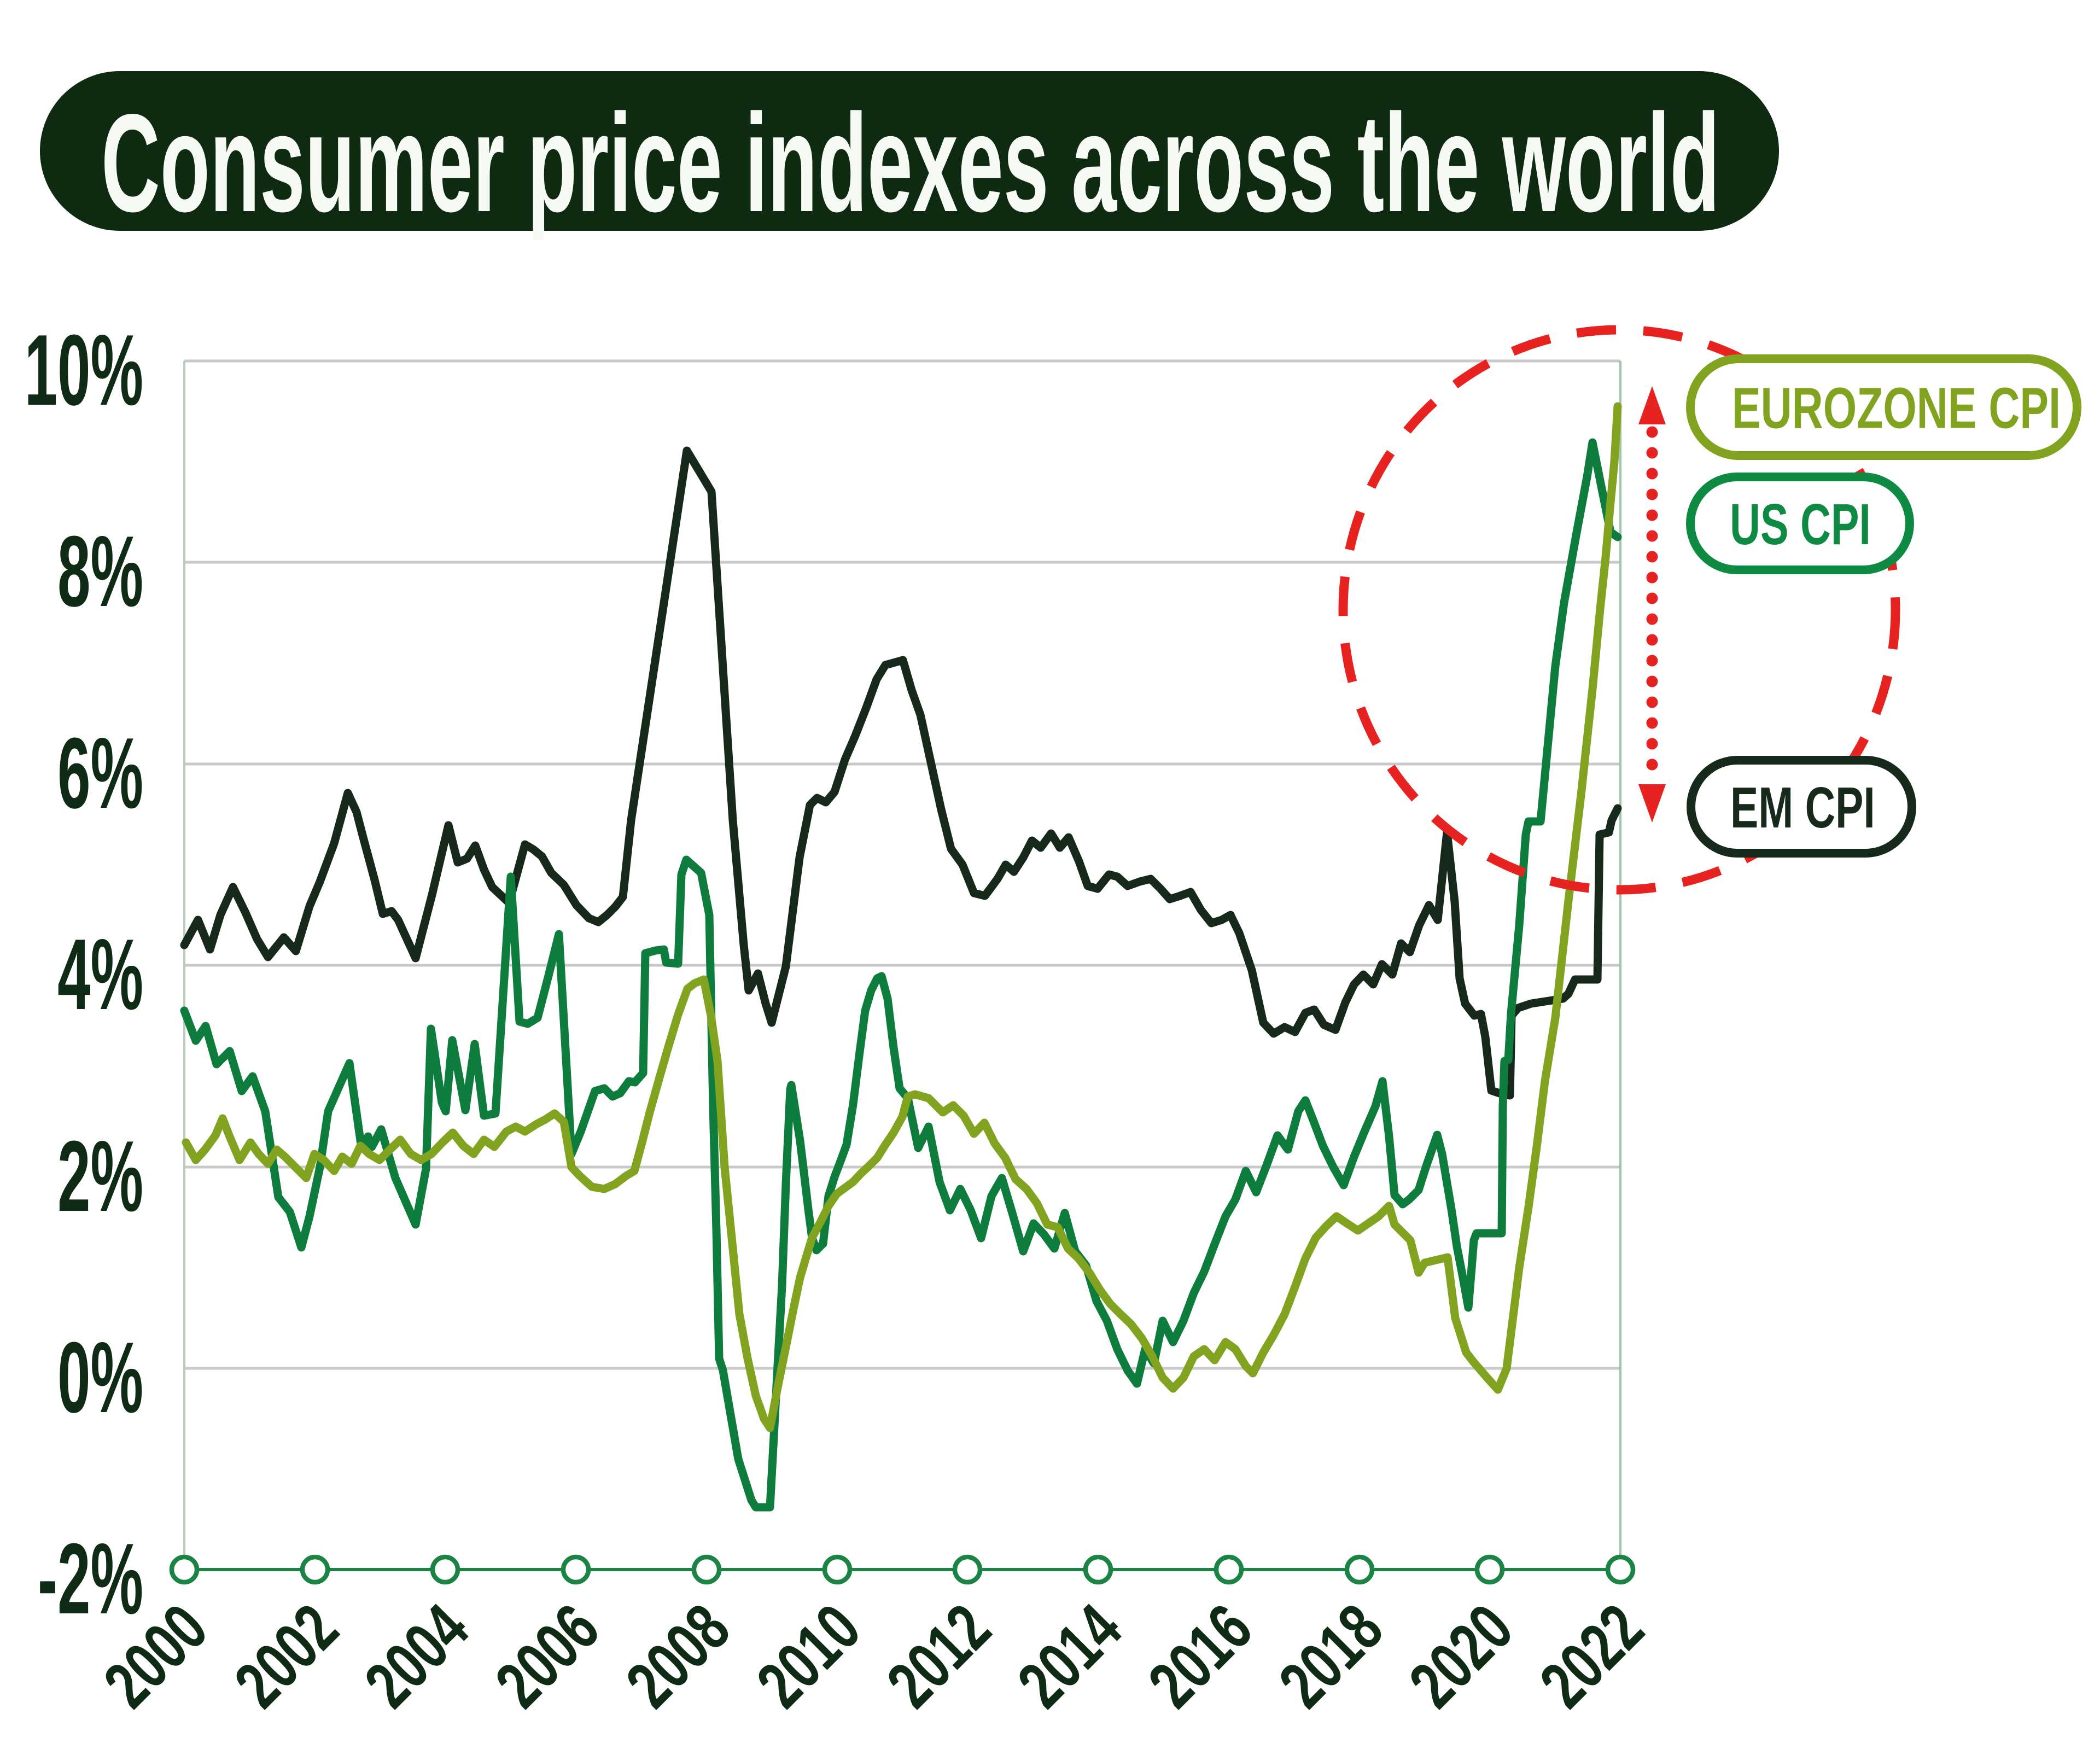 The image size is (2100, 1755). Describe the element at coordinates (100, 1377) in the screenshot. I see `svg-text: 0%` at that location.